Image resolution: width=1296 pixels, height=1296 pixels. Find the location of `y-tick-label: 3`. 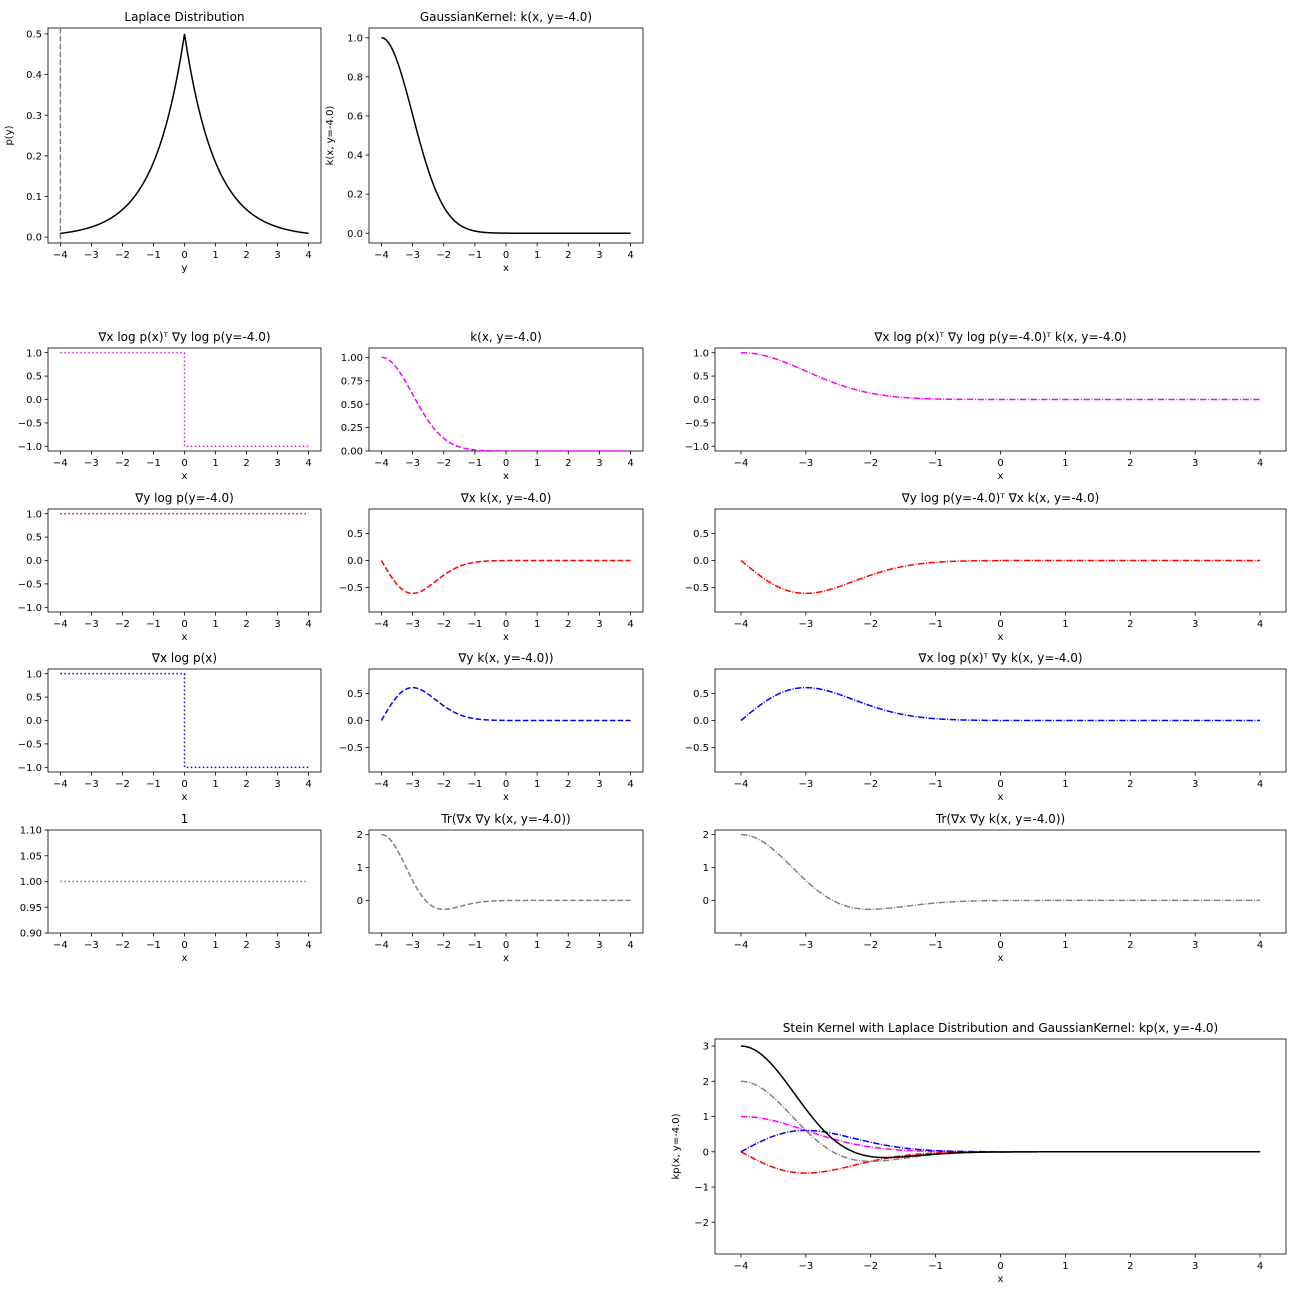

y-tick-label: 3 is located at coordinates (706, 1047).